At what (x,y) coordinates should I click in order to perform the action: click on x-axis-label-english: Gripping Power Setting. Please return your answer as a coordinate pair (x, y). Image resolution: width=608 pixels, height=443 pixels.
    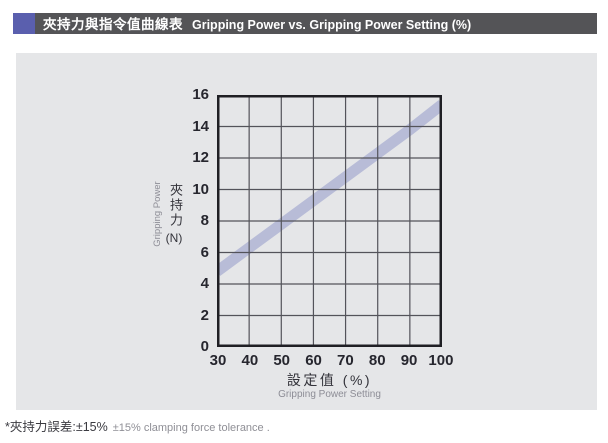
    Looking at the image, I should click on (329, 394).